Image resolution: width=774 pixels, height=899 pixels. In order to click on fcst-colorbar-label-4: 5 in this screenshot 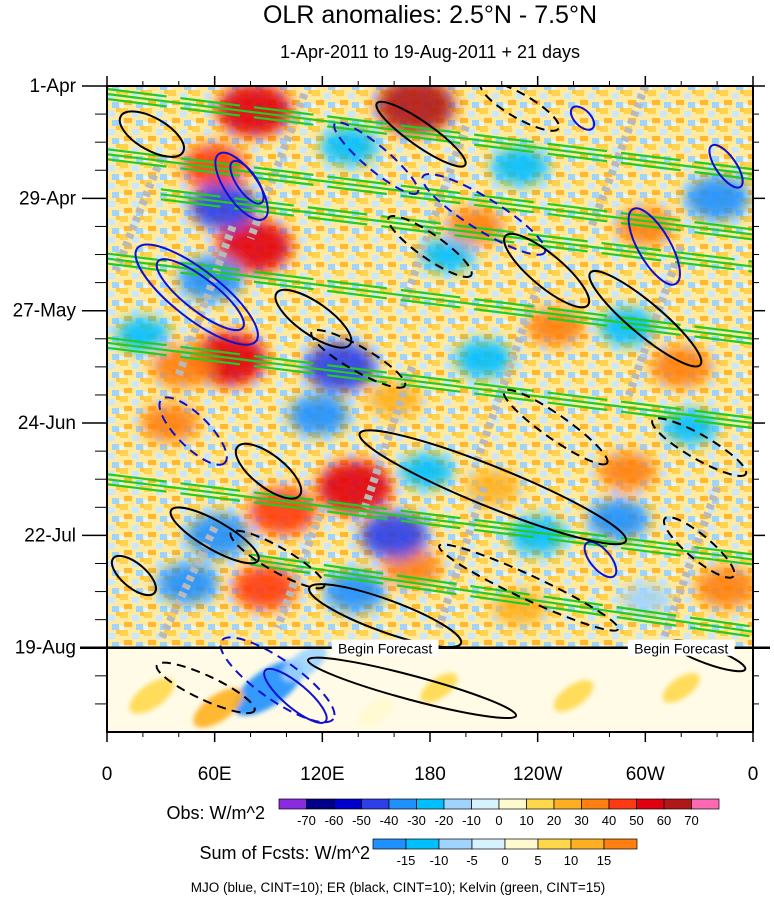, I will do `click(537, 860)`.